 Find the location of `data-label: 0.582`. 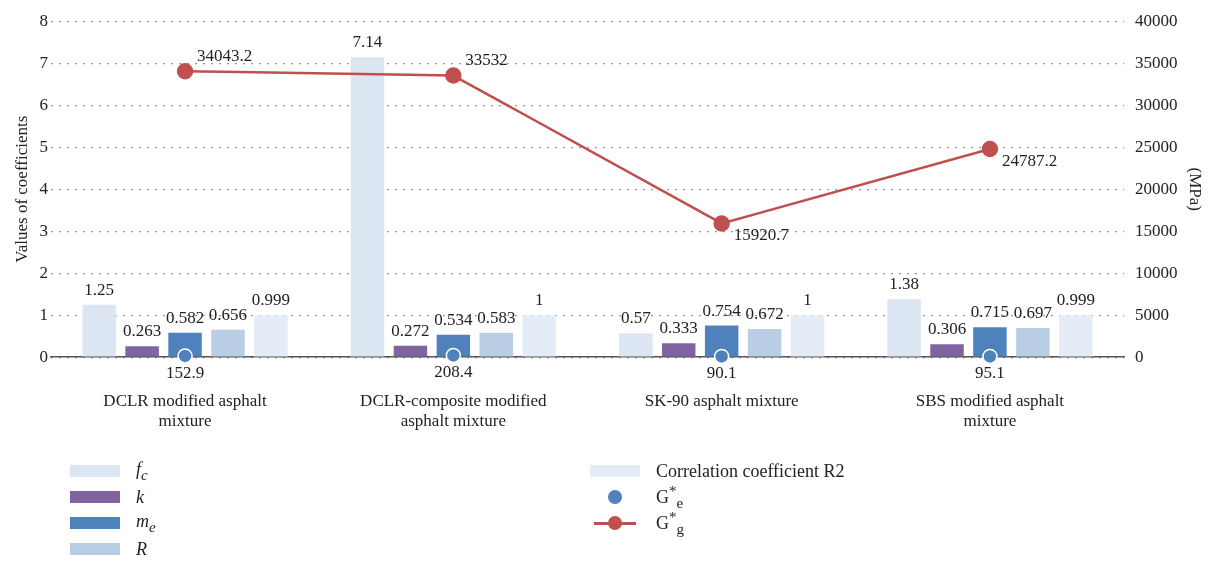

data-label: 0.582 is located at coordinates (185, 317).